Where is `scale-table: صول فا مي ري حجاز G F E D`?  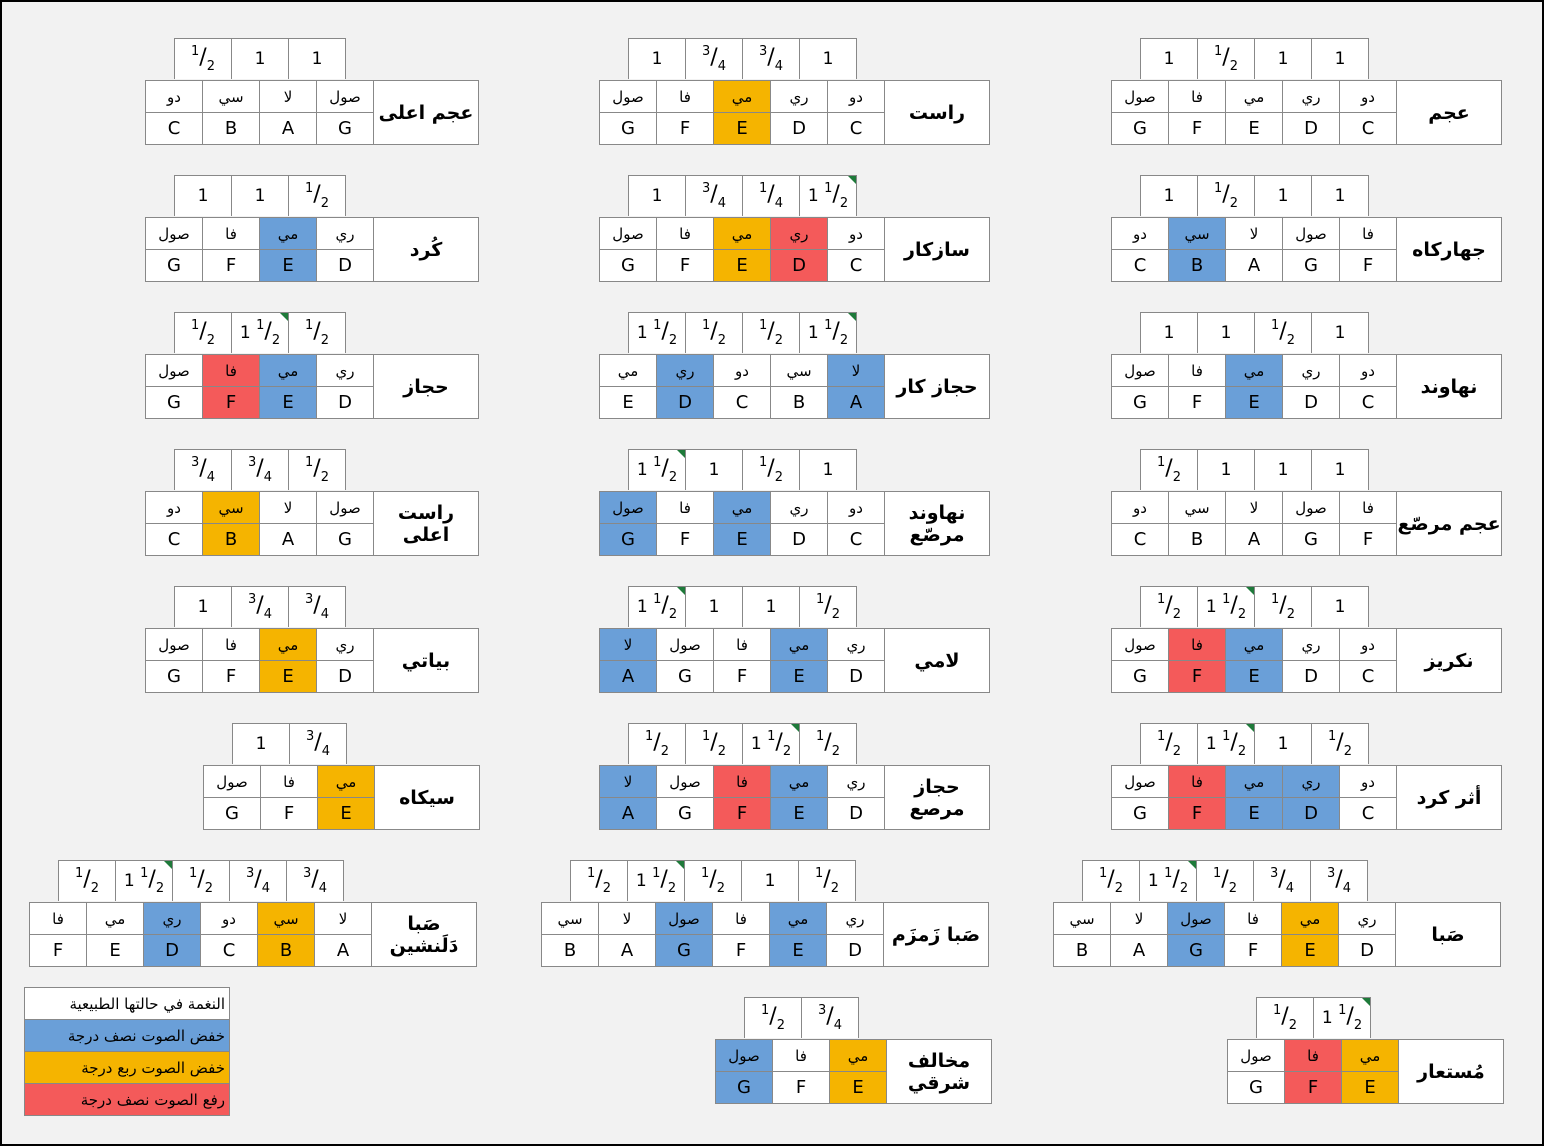 scale-table: صول فا مي ري حجاز G F E D is located at coordinates (312, 386).